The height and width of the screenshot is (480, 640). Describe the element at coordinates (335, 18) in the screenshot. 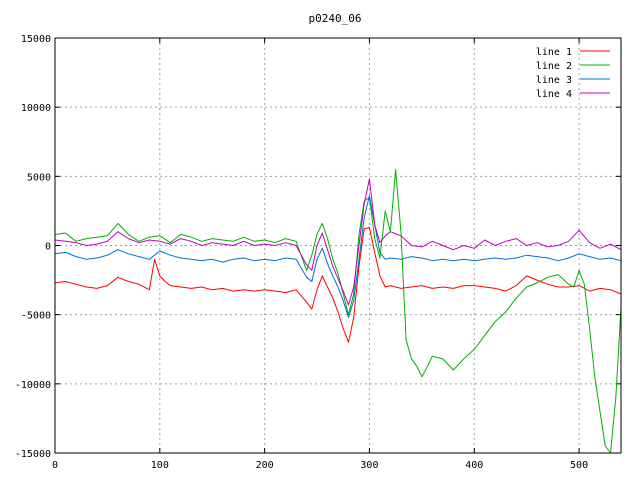

I see `chart-title: p0240_06` at that location.